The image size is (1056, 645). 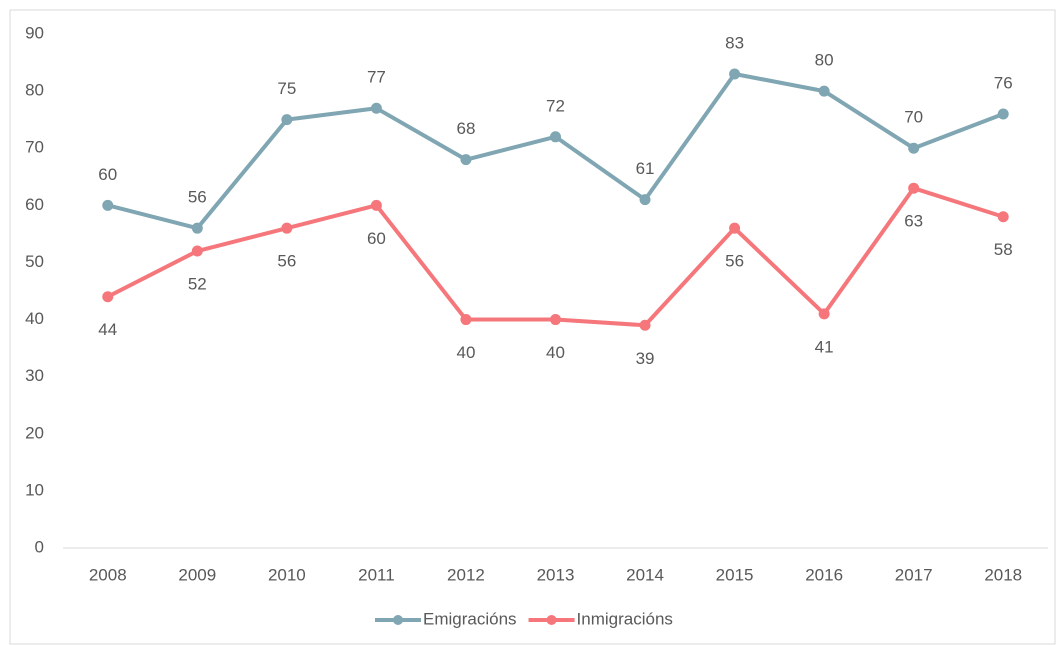 I want to click on data-label: 83, so click(x=734, y=42).